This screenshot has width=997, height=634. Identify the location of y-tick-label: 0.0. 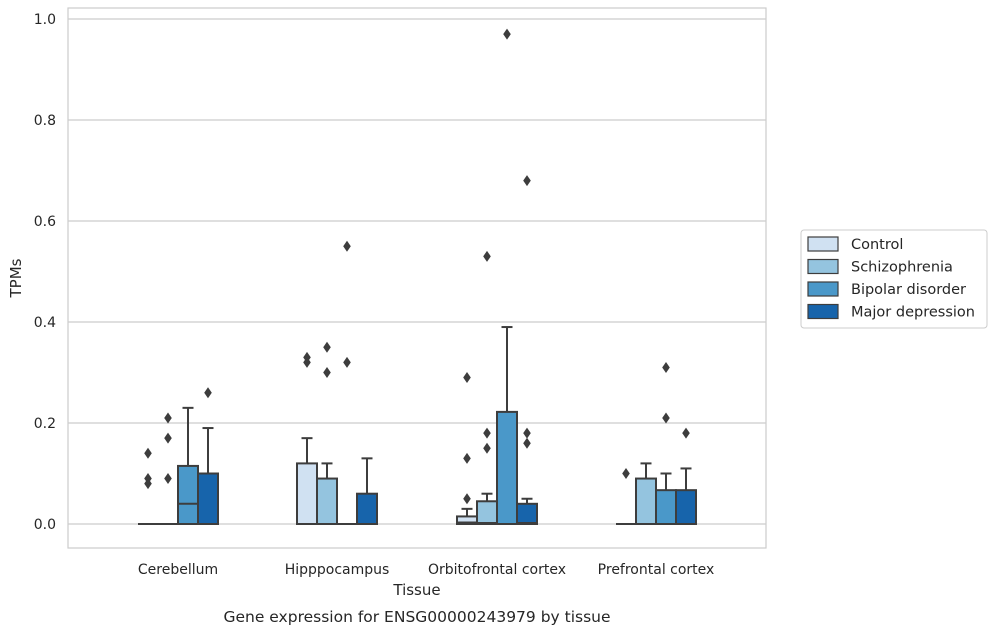
(45, 525).